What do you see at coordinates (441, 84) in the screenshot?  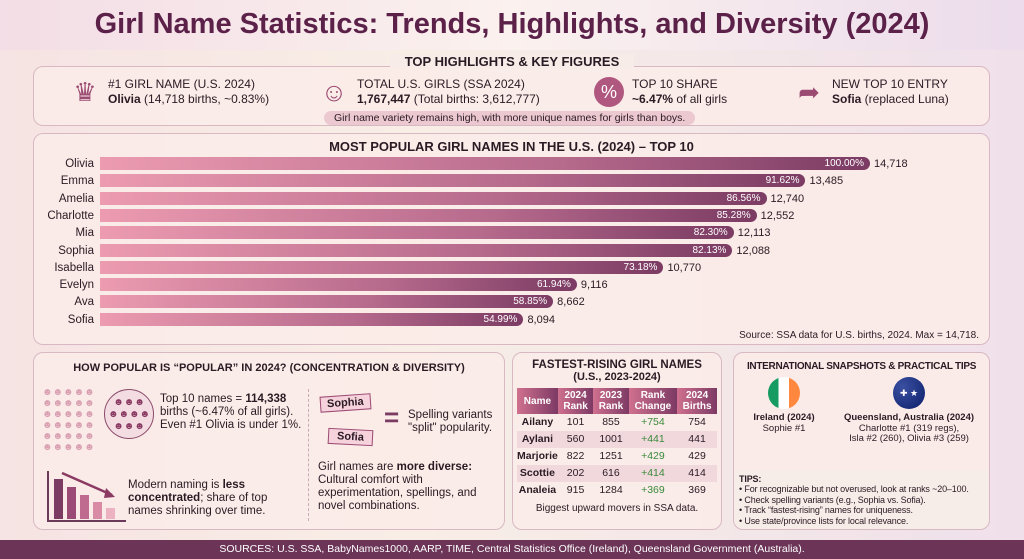 I see `highlight-label: TOTAL U.S. GIRLS (SSA 2024)` at bounding box center [441, 84].